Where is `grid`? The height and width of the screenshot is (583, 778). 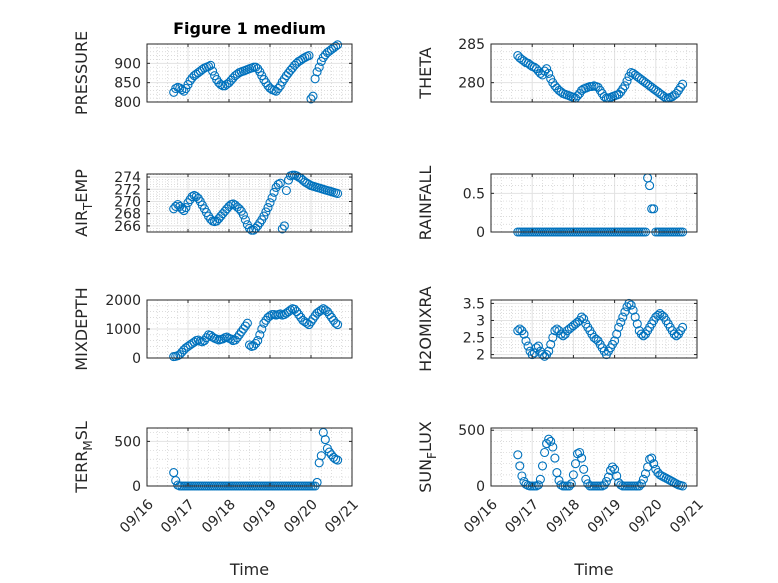 grid is located at coordinates (594, 457).